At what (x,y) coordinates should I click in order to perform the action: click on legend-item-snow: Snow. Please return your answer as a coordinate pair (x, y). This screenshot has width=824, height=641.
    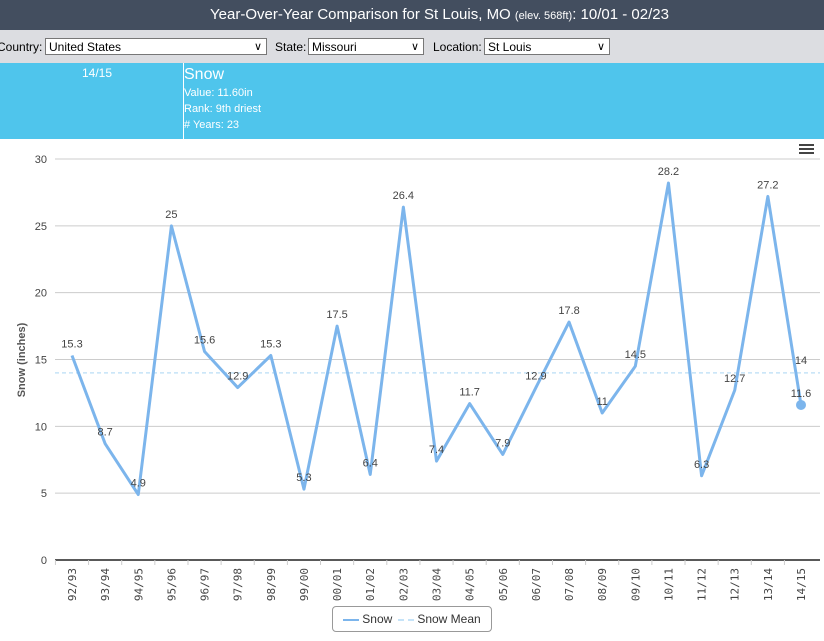
    Looking at the image, I should click on (367, 619).